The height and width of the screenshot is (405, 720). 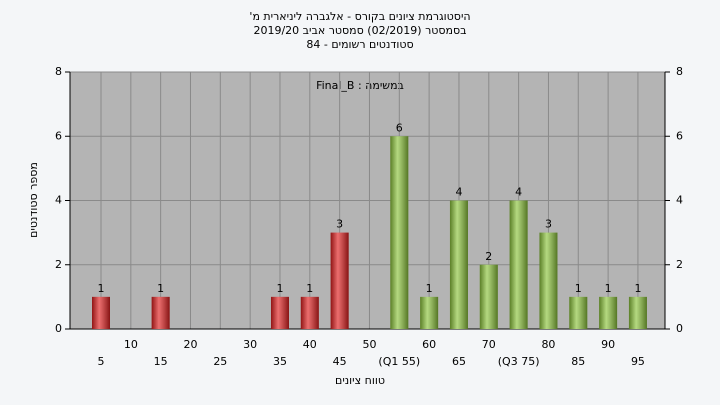 What do you see at coordinates (101, 361) in the screenshot?
I see `x-tick-label: 5` at bounding box center [101, 361].